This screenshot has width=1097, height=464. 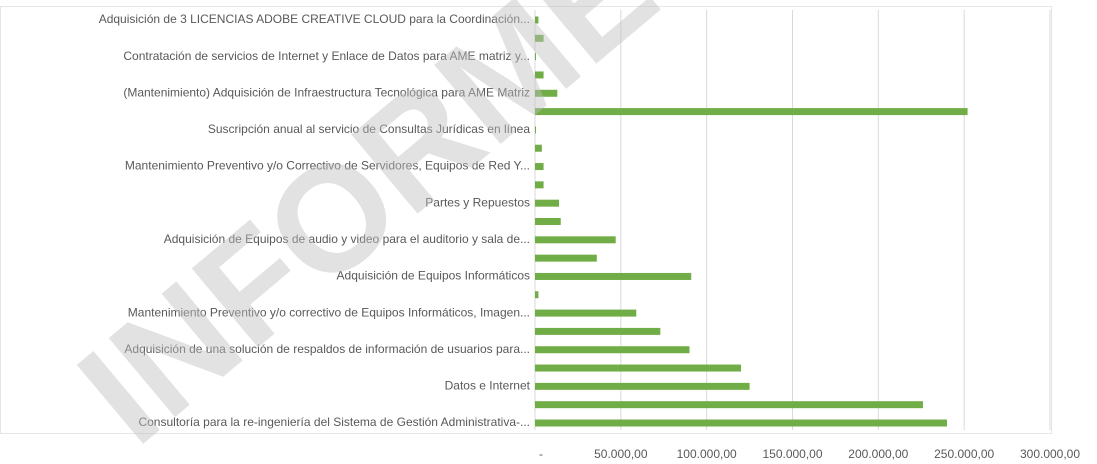 I want to click on x-tick-label: 100.000,00, so click(x=707, y=454).